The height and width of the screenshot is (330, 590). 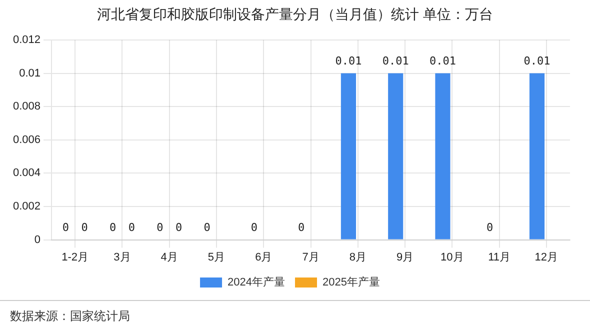 What do you see at coordinates (75, 257) in the screenshot?
I see `x-tick-label: 1-2月` at bounding box center [75, 257].